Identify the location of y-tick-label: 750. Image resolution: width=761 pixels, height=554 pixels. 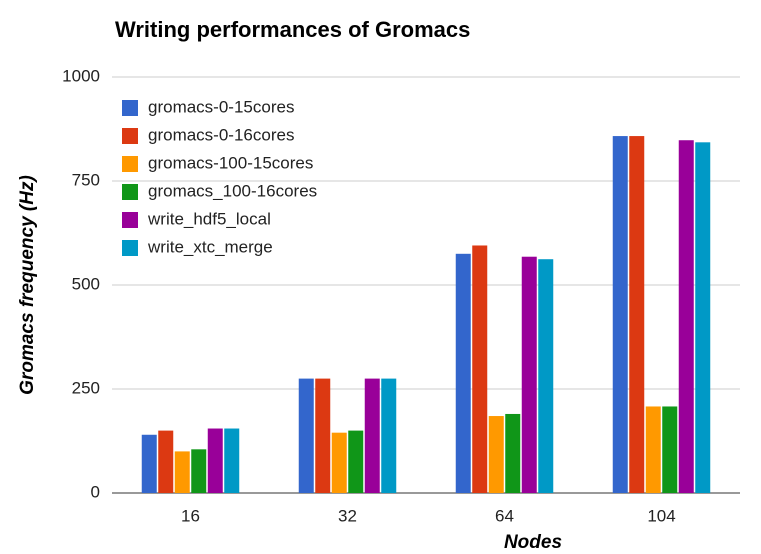
(86, 179).